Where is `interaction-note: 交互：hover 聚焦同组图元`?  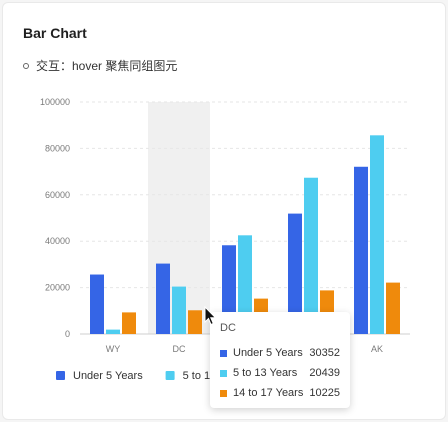
interaction-note: 交互：hover 聚焦同组图元 is located at coordinates (100, 65).